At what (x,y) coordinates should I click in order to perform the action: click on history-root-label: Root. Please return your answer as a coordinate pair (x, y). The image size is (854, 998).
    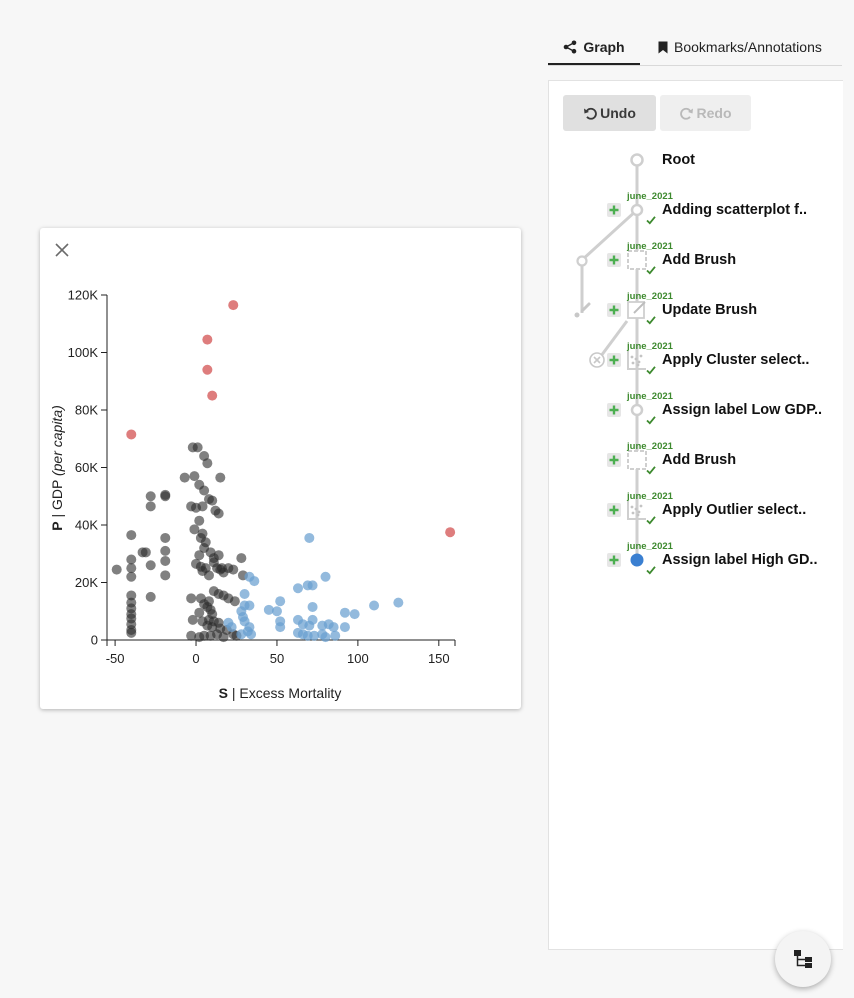
    Looking at the image, I should click on (679, 160).